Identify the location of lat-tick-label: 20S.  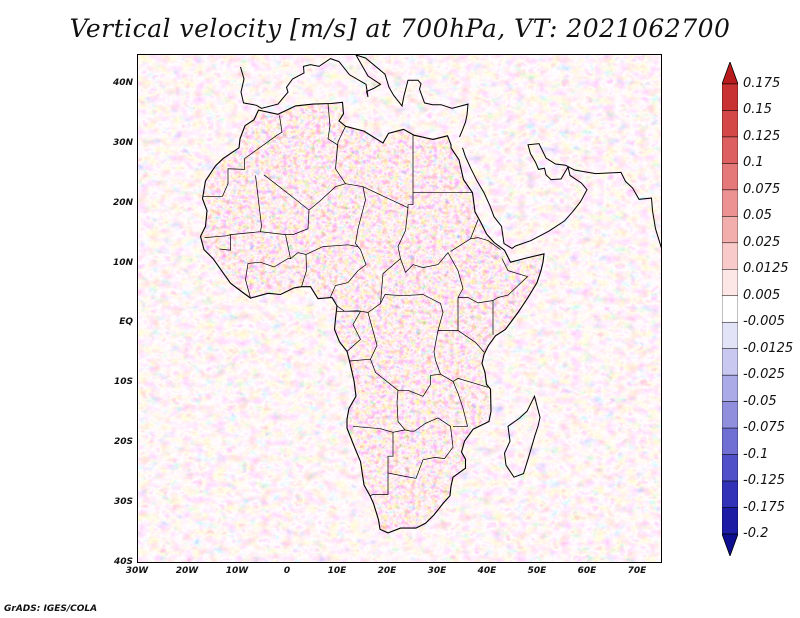
(123, 442).